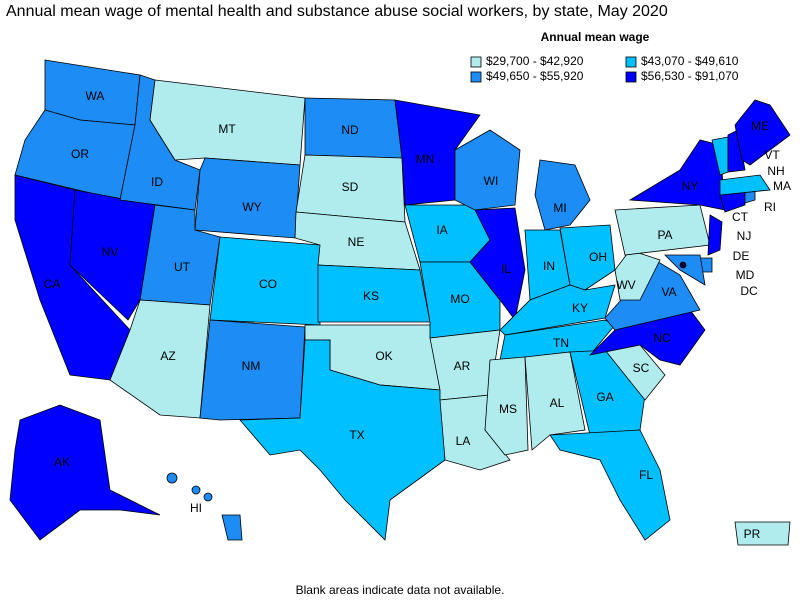 This screenshot has height=600, width=800. I want to click on state-label: LA, so click(463, 441).